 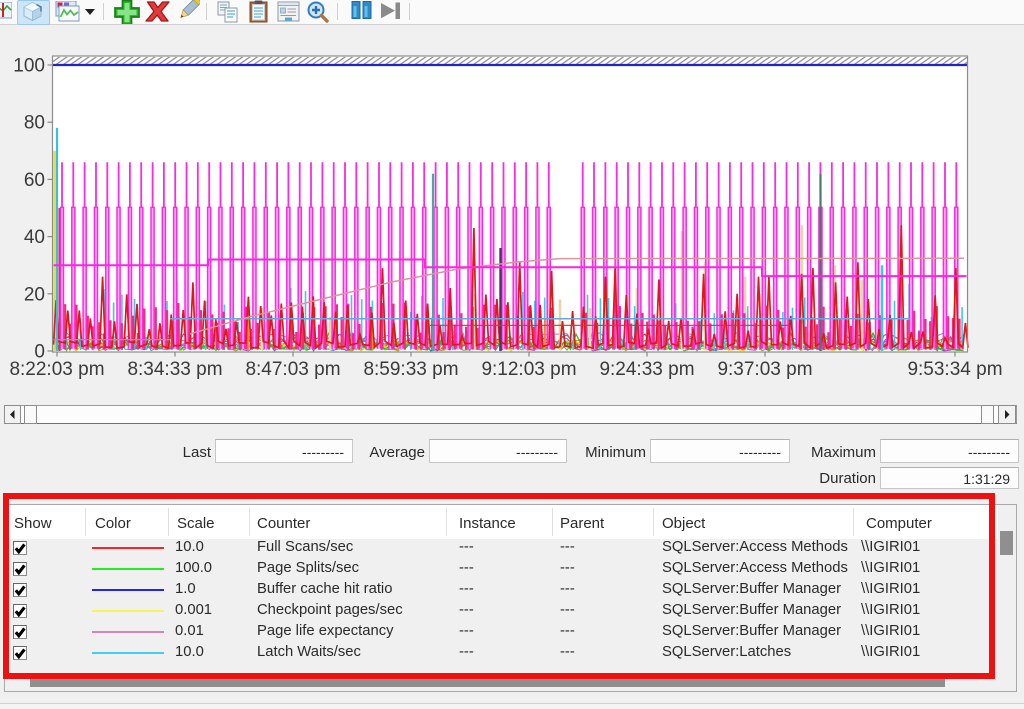 What do you see at coordinates (39, 352) in the screenshot?
I see `svg-text: 0` at bounding box center [39, 352].